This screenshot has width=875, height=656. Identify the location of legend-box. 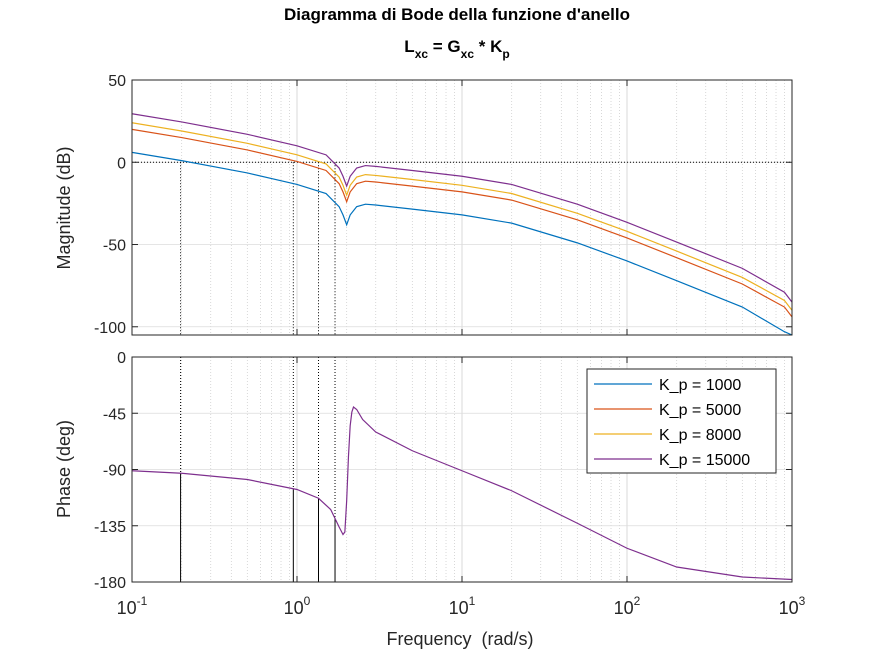
(681, 421).